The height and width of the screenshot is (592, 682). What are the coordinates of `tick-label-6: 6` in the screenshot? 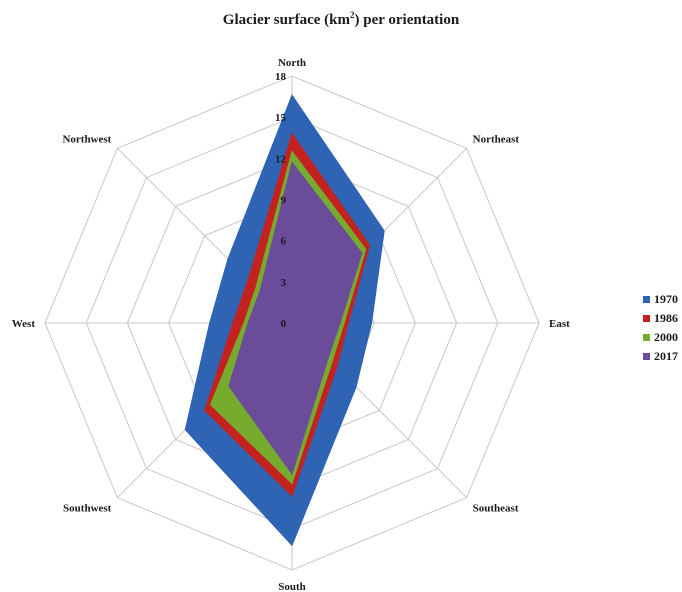 It's located at (284, 242).